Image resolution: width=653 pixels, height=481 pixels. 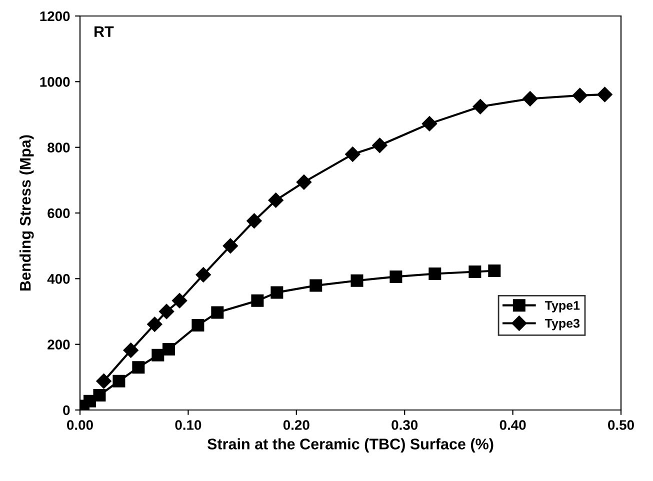 What do you see at coordinates (55, 16) in the screenshot?
I see `y-tick-label: 1200` at bounding box center [55, 16].